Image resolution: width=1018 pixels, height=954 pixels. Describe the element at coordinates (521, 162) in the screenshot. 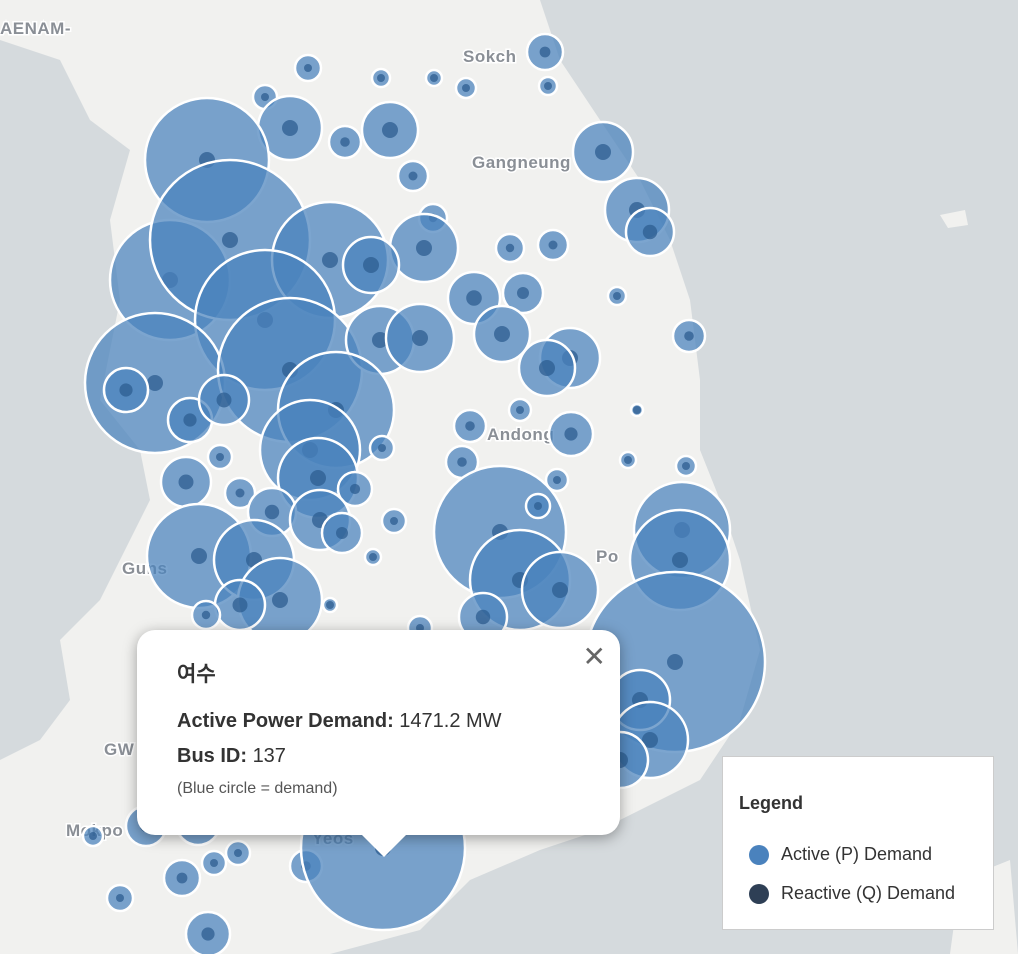

I see `place-label: Gangneung` at that location.